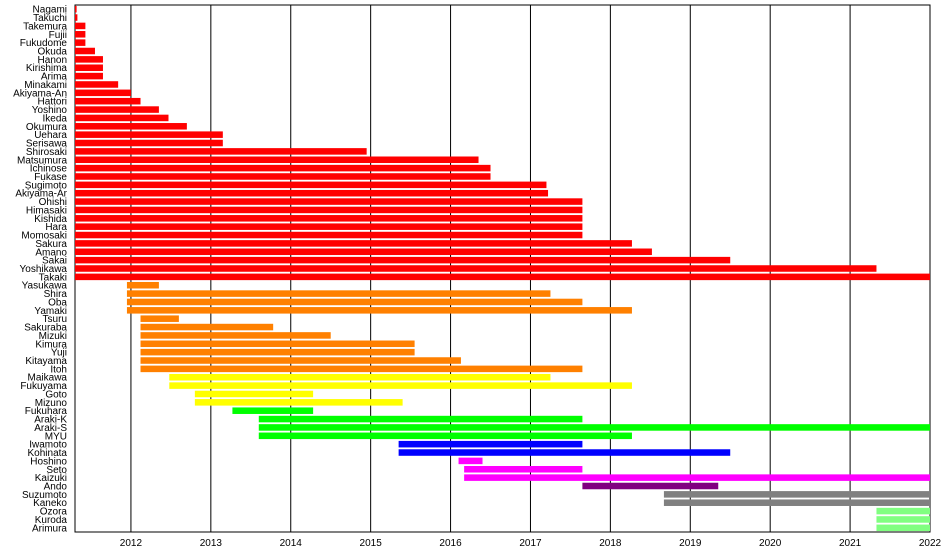  Describe the element at coordinates (50, 110) in the screenshot. I see `row-label: Yoshino` at that location.